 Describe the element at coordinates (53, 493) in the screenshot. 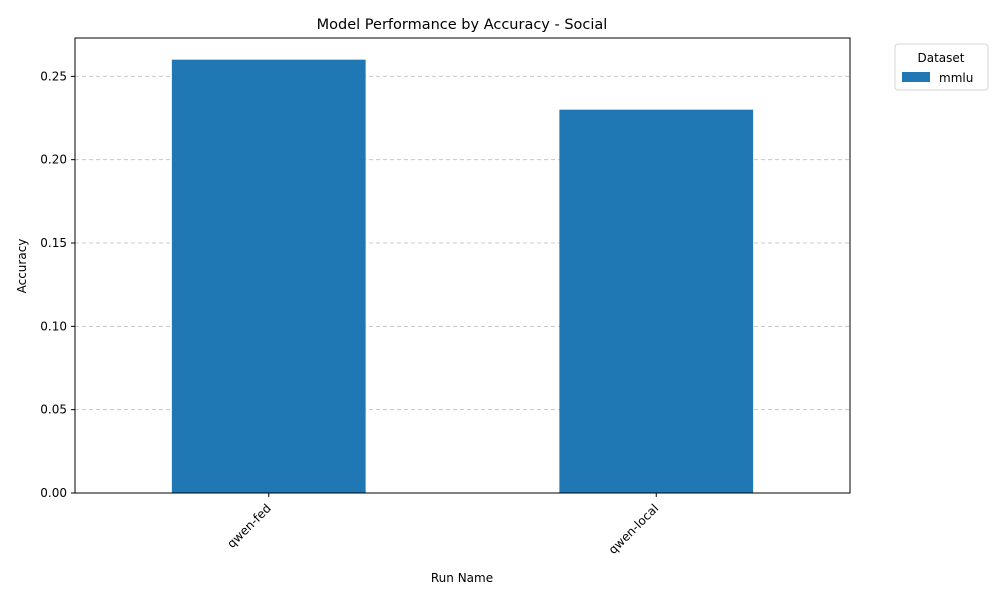

I see `y-tick-label: 0.00` at that location.